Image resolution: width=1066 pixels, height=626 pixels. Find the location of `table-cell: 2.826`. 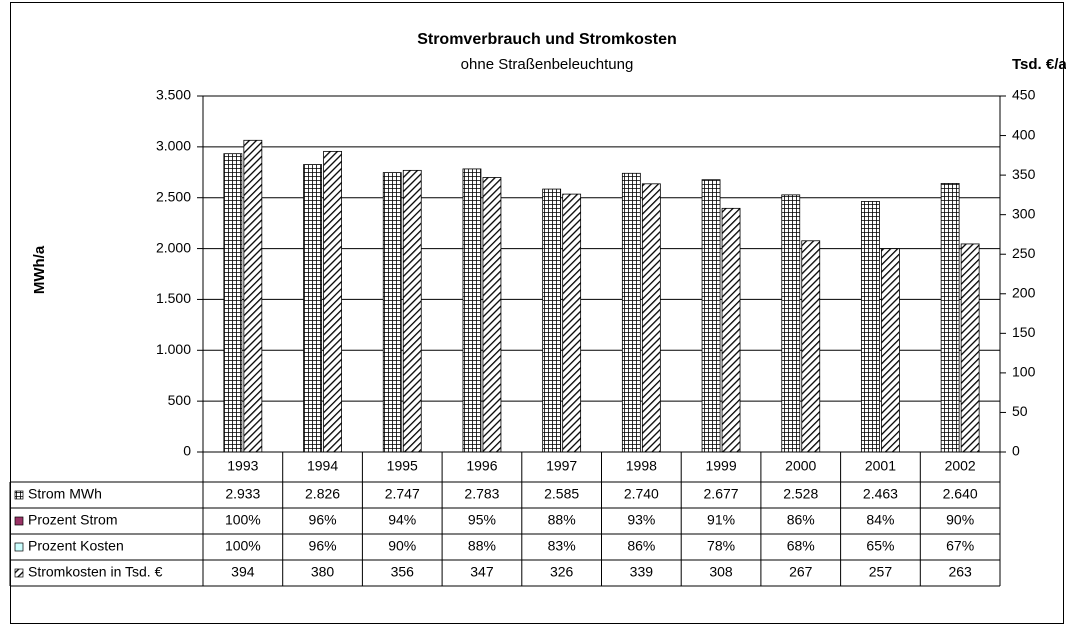

table-cell: 2.826 is located at coordinates (322, 494).